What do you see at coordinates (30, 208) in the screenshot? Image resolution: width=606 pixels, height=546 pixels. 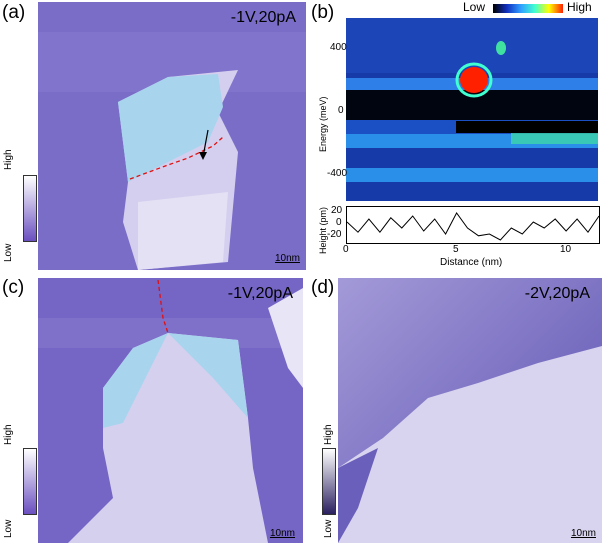 I see `colorbar-a` at bounding box center [30, 208].